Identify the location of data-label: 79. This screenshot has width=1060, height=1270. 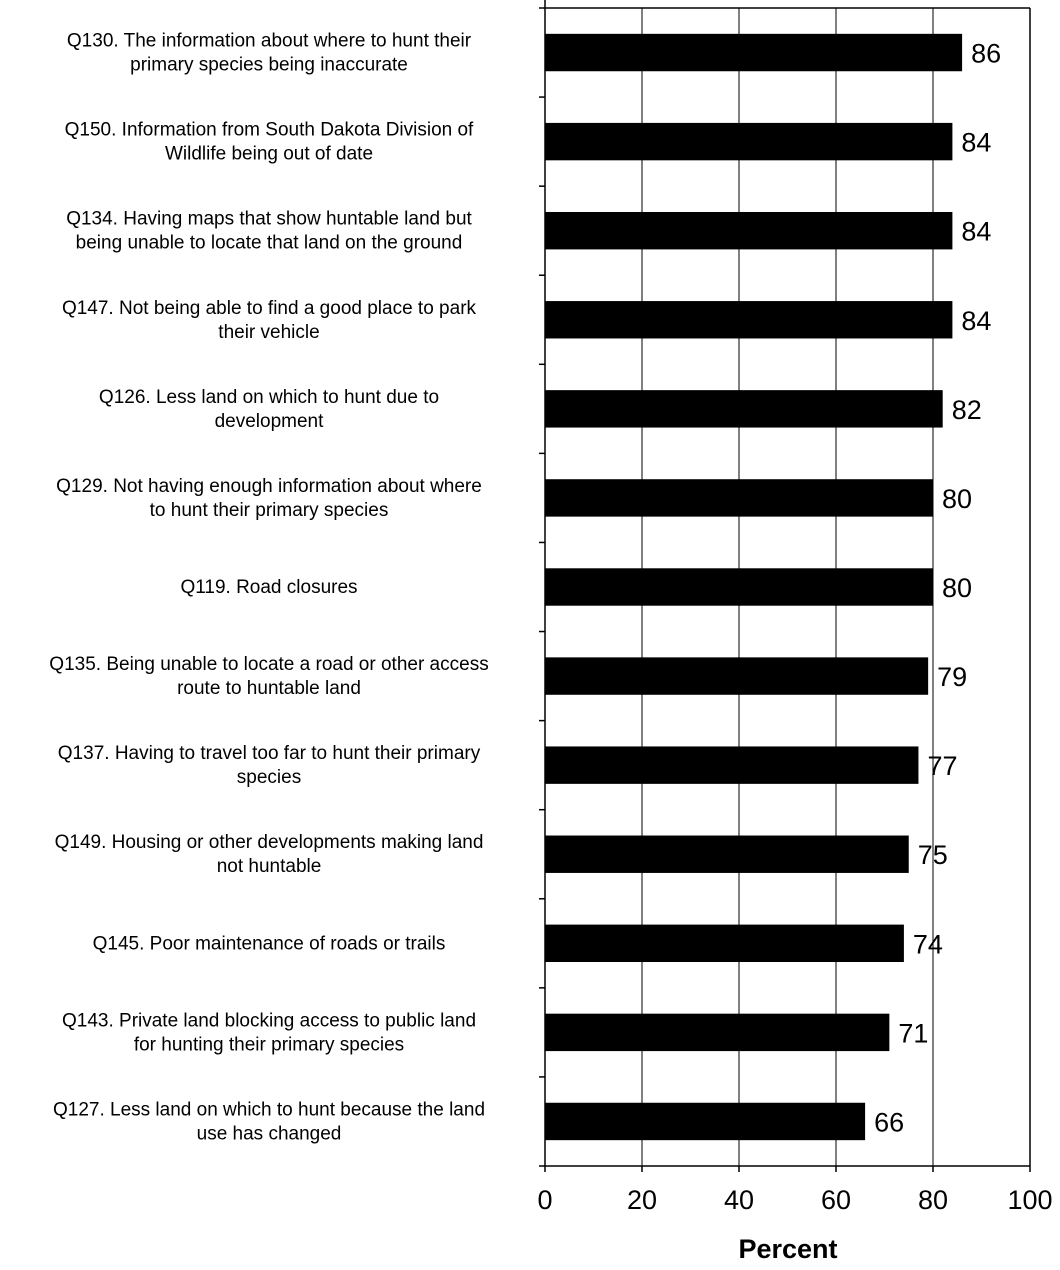
(952, 677).